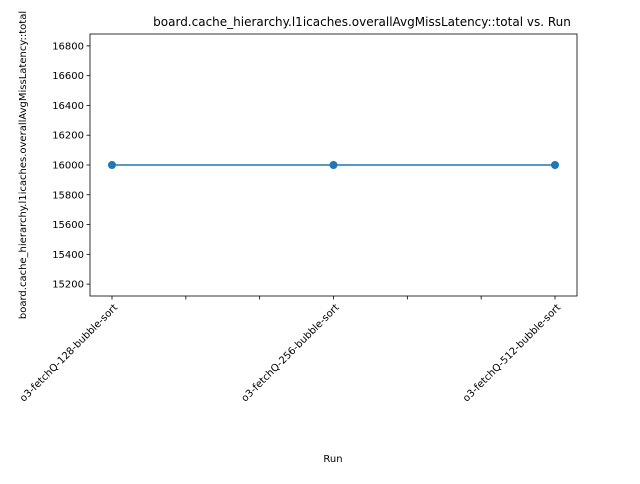 The width and height of the screenshot is (640, 484). What do you see at coordinates (68, 46) in the screenshot?
I see `y-tick-label-8: 16800` at bounding box center [68, 46].